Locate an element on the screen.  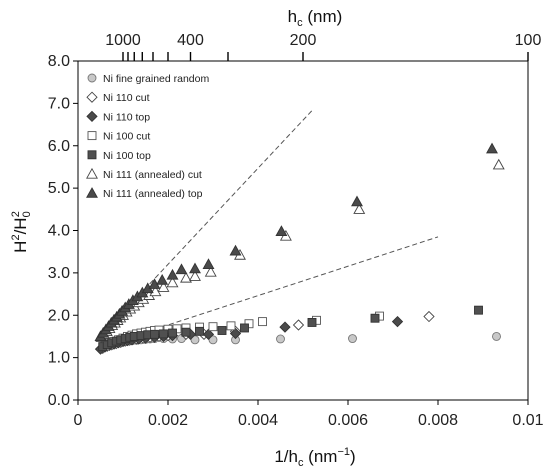
top-axis-ticks: 1000 400 200 100 is located at coordinates (323, 46).